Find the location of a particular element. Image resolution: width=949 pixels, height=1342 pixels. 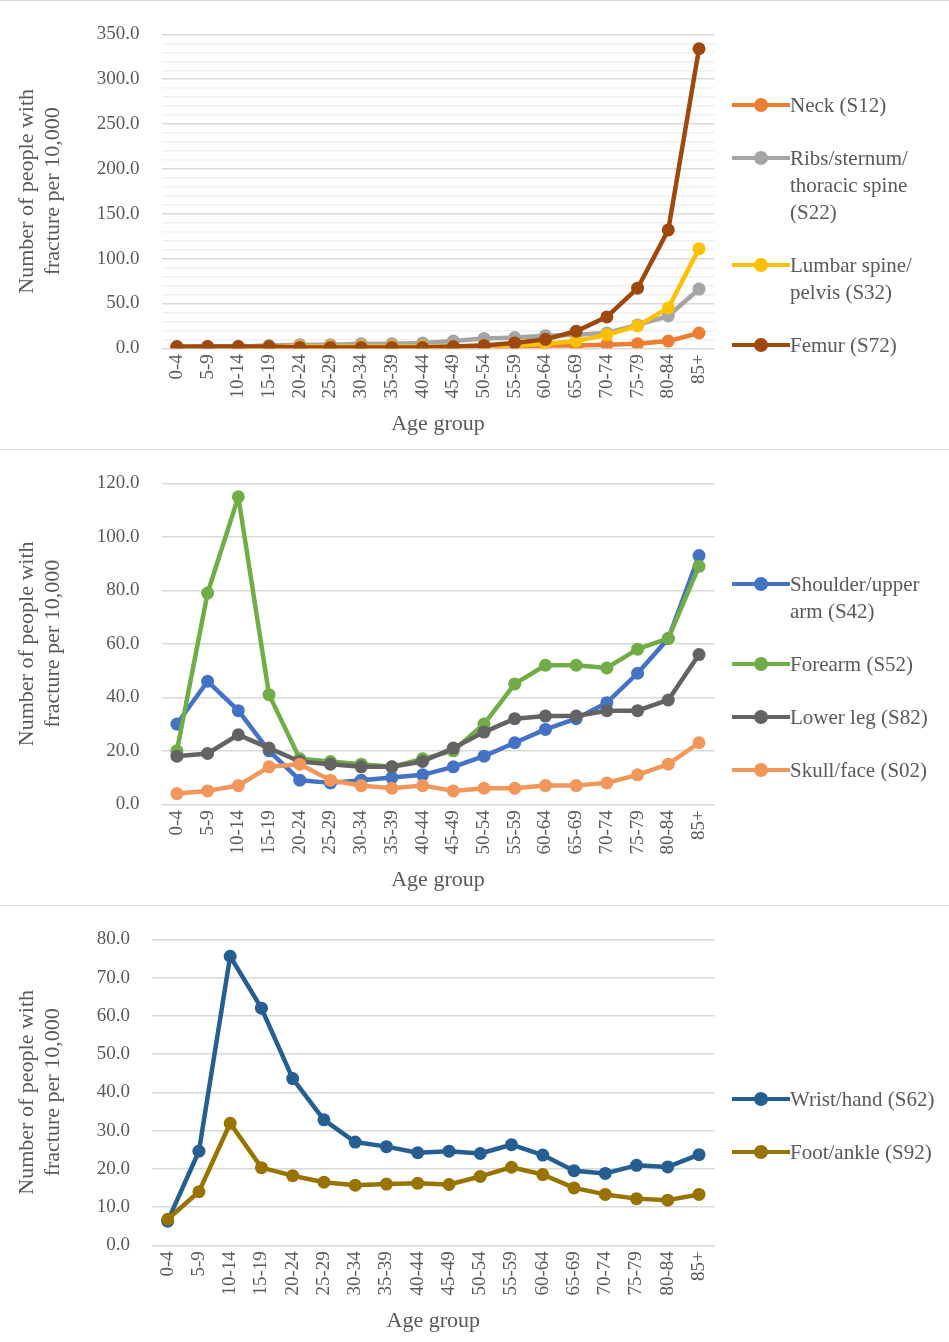

legend-label: Foot/ankle (S92) is located at coordinates (861, 1152).